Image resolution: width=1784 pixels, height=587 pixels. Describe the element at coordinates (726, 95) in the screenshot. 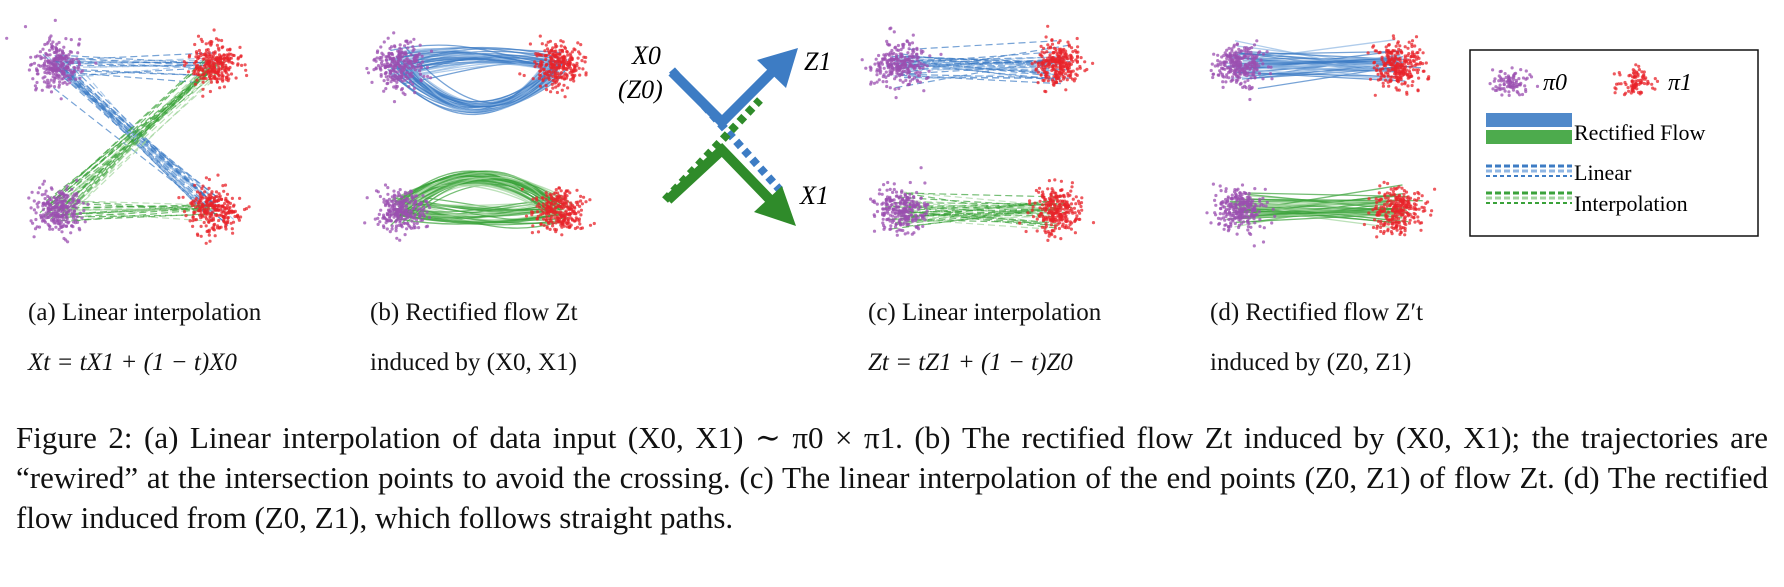

I see `z1-arrow-path` at that location.